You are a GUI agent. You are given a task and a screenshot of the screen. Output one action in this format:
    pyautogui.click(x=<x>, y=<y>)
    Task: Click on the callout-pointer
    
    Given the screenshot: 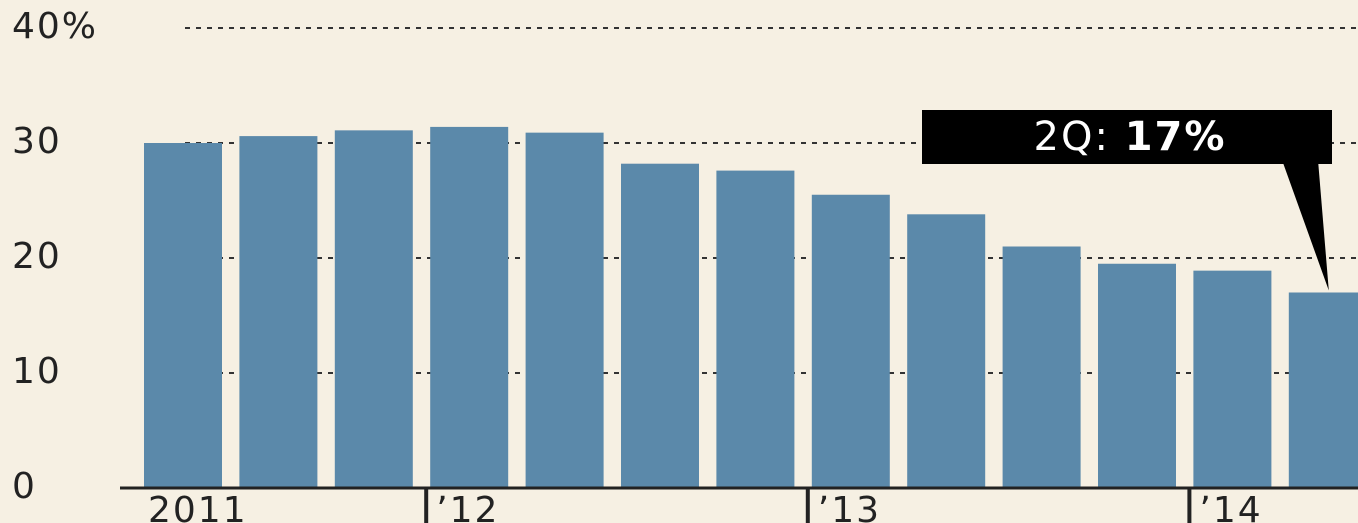 What is the action you would take?
    pyautogui.click(x=1305, y=225)
    